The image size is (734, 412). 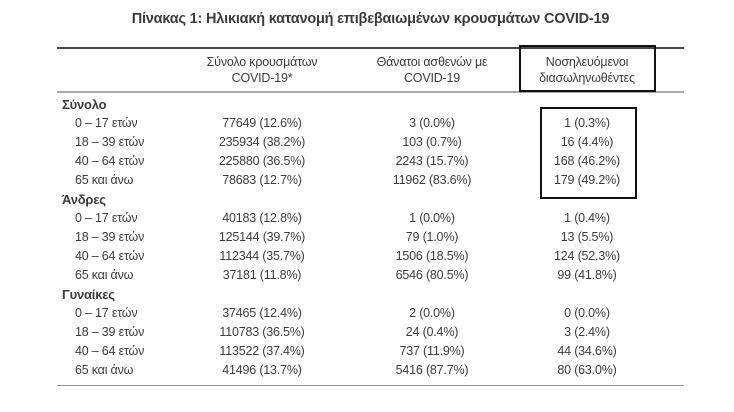 What do you see at coordinates (587, 256) in the screenshot?
I see `intubated-cell: 124 (52.3%)` at bounding box center [587, 256].